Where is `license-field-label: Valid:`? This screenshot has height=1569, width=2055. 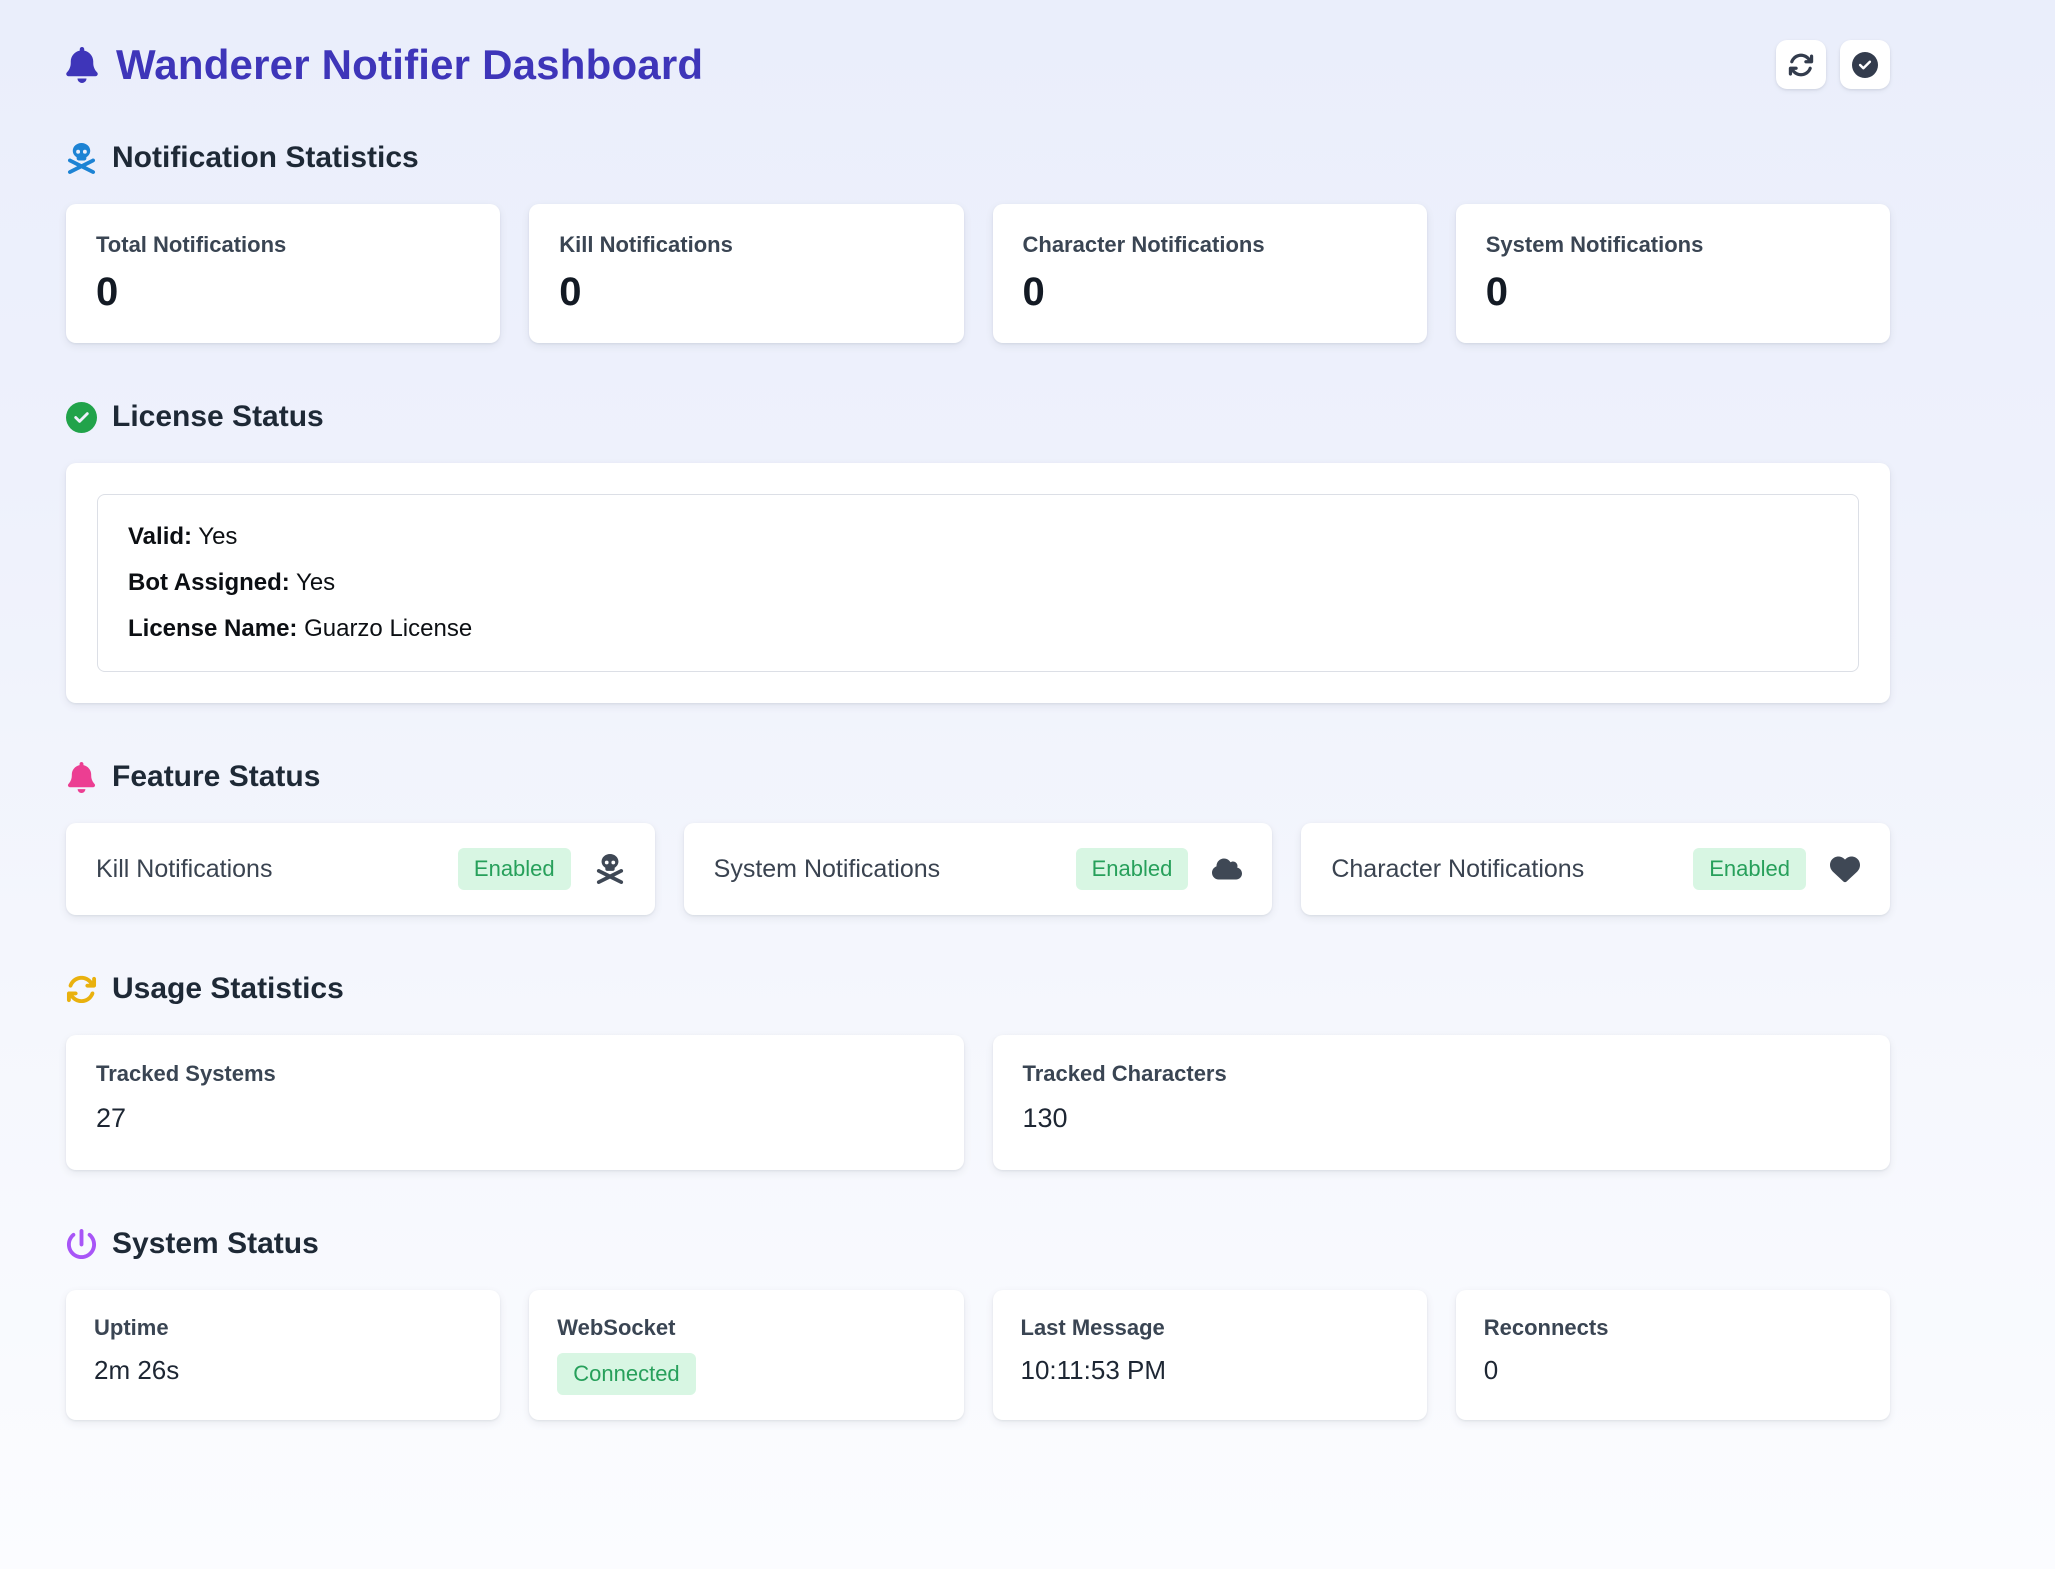 license-field-label: Valid: is located at coordinates (160, 536).